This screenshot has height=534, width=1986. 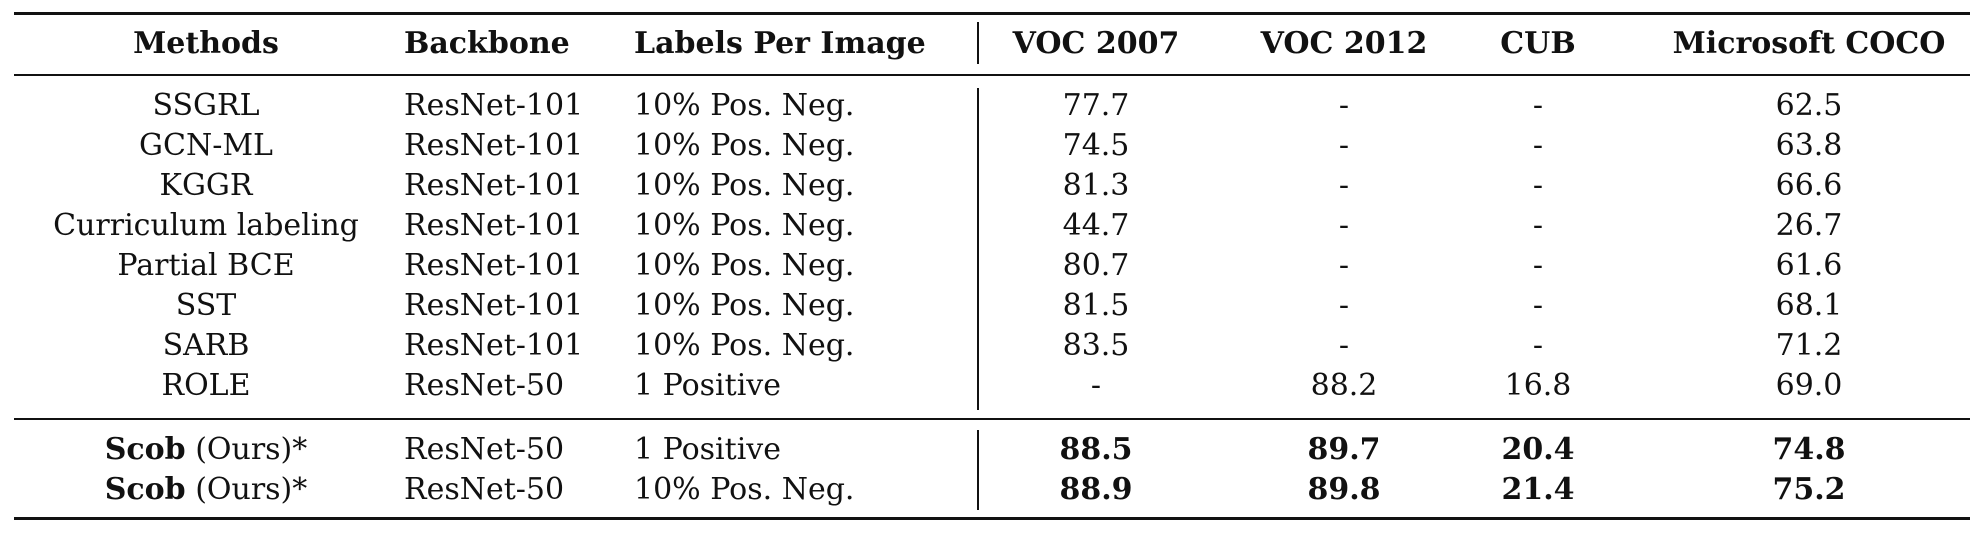 I want to click on table-cell-voc2012: 89.8, so click(x=1344, y=489).